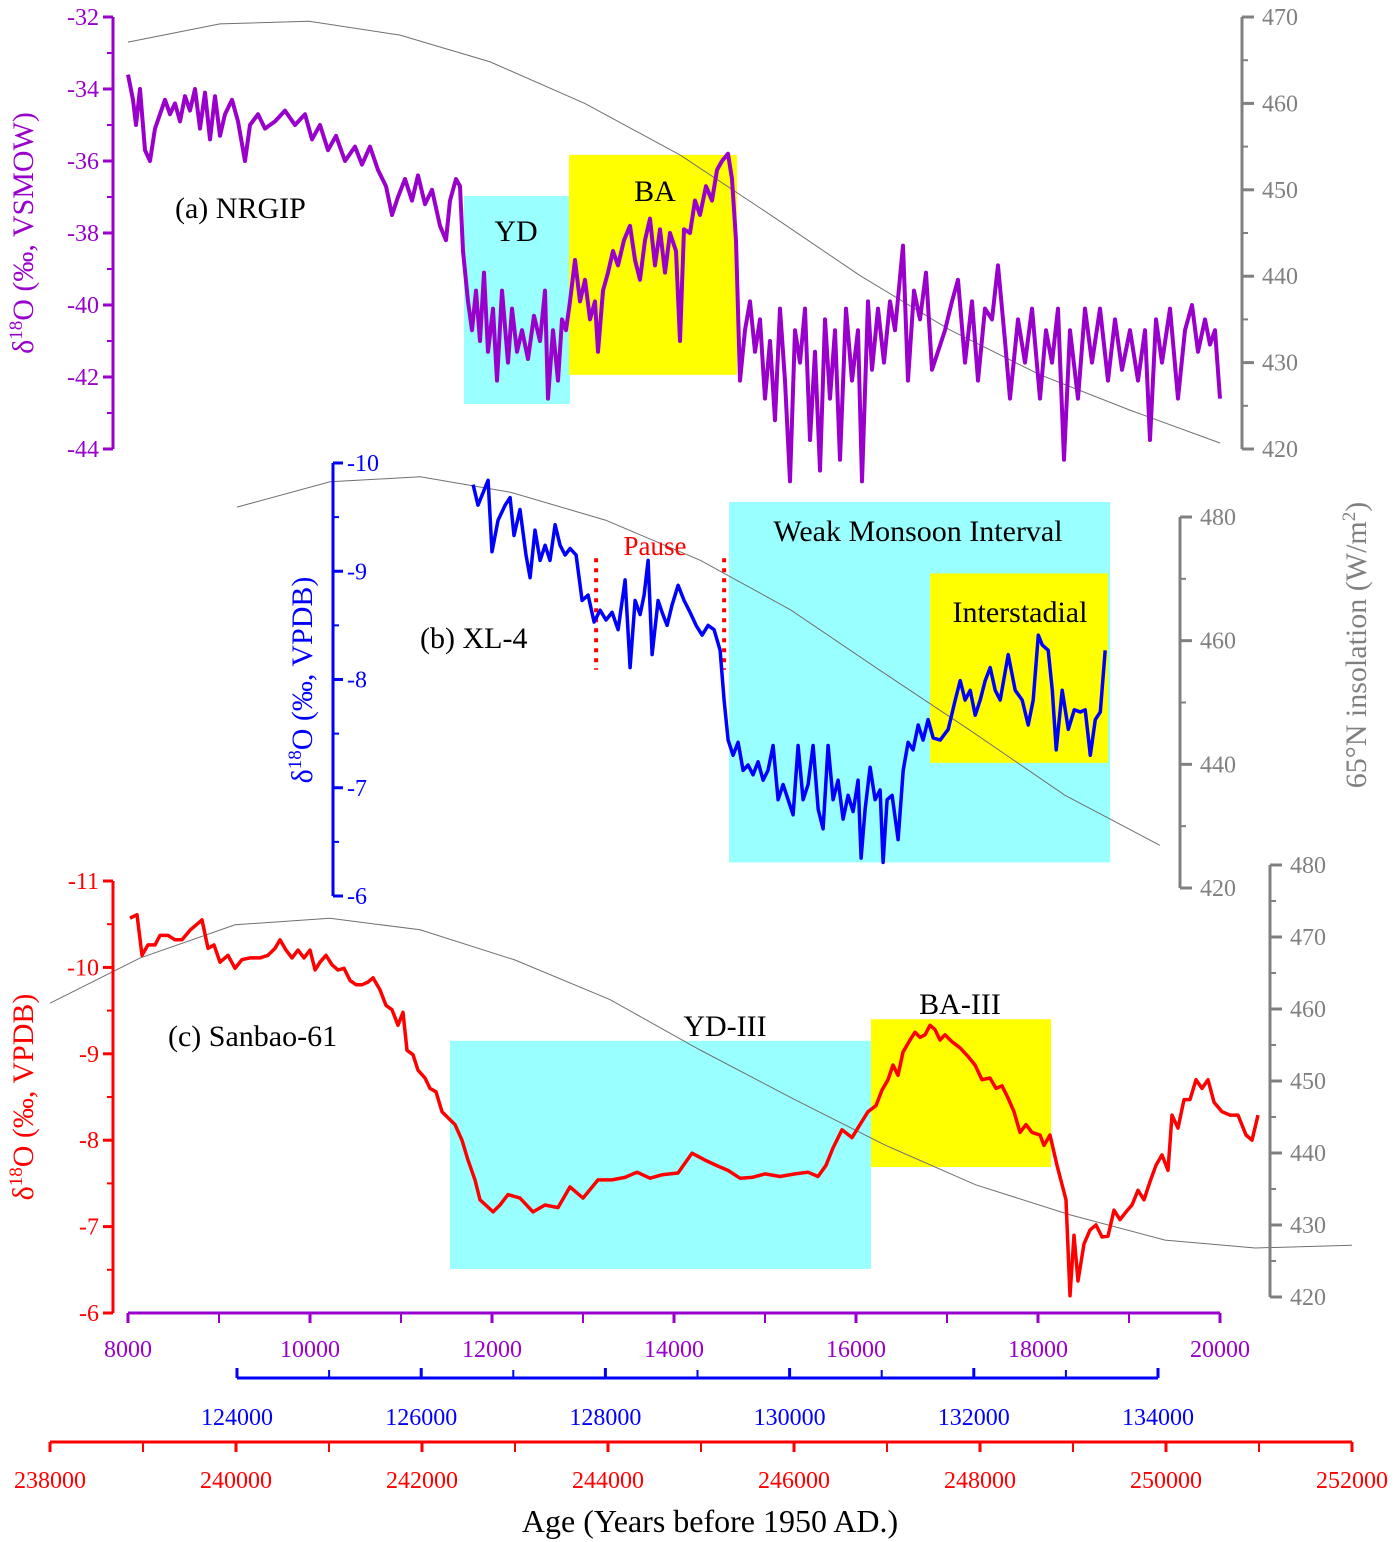 The width and height of the screenshot is (1398, 1542). I want to click on y-axis-title-c: δ18O (‰, VPDB), so click(23, 1097).